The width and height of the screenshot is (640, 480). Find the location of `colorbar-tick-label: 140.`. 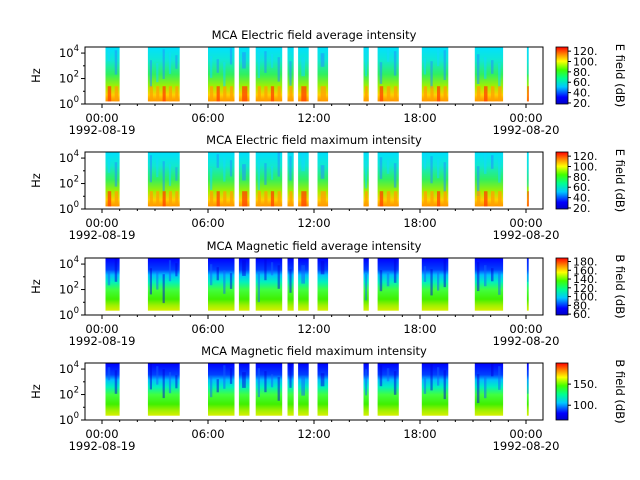

colorbar-tick-label: 140. is located at coordinates (585, 279).